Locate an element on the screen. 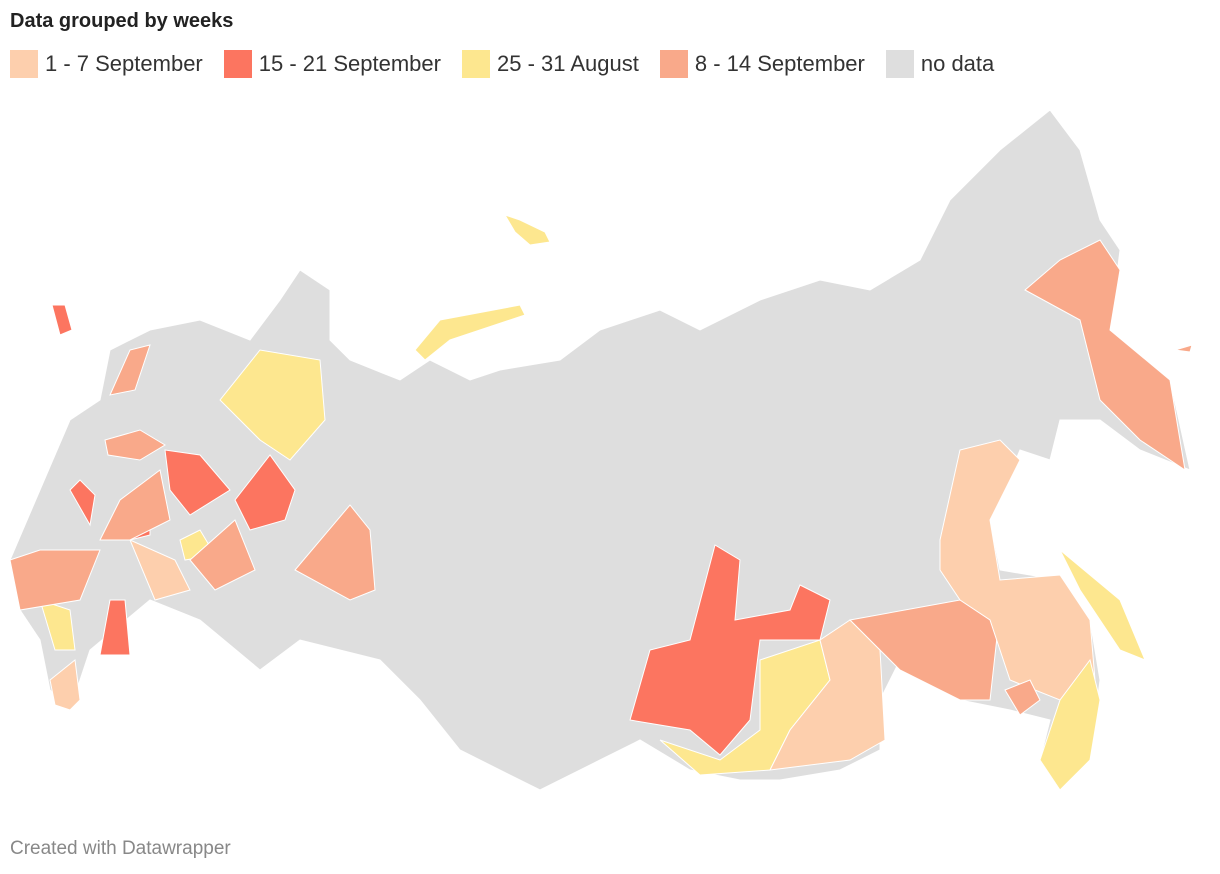  legend-item: 25 - 31 August is located at coordinates (550, 64).